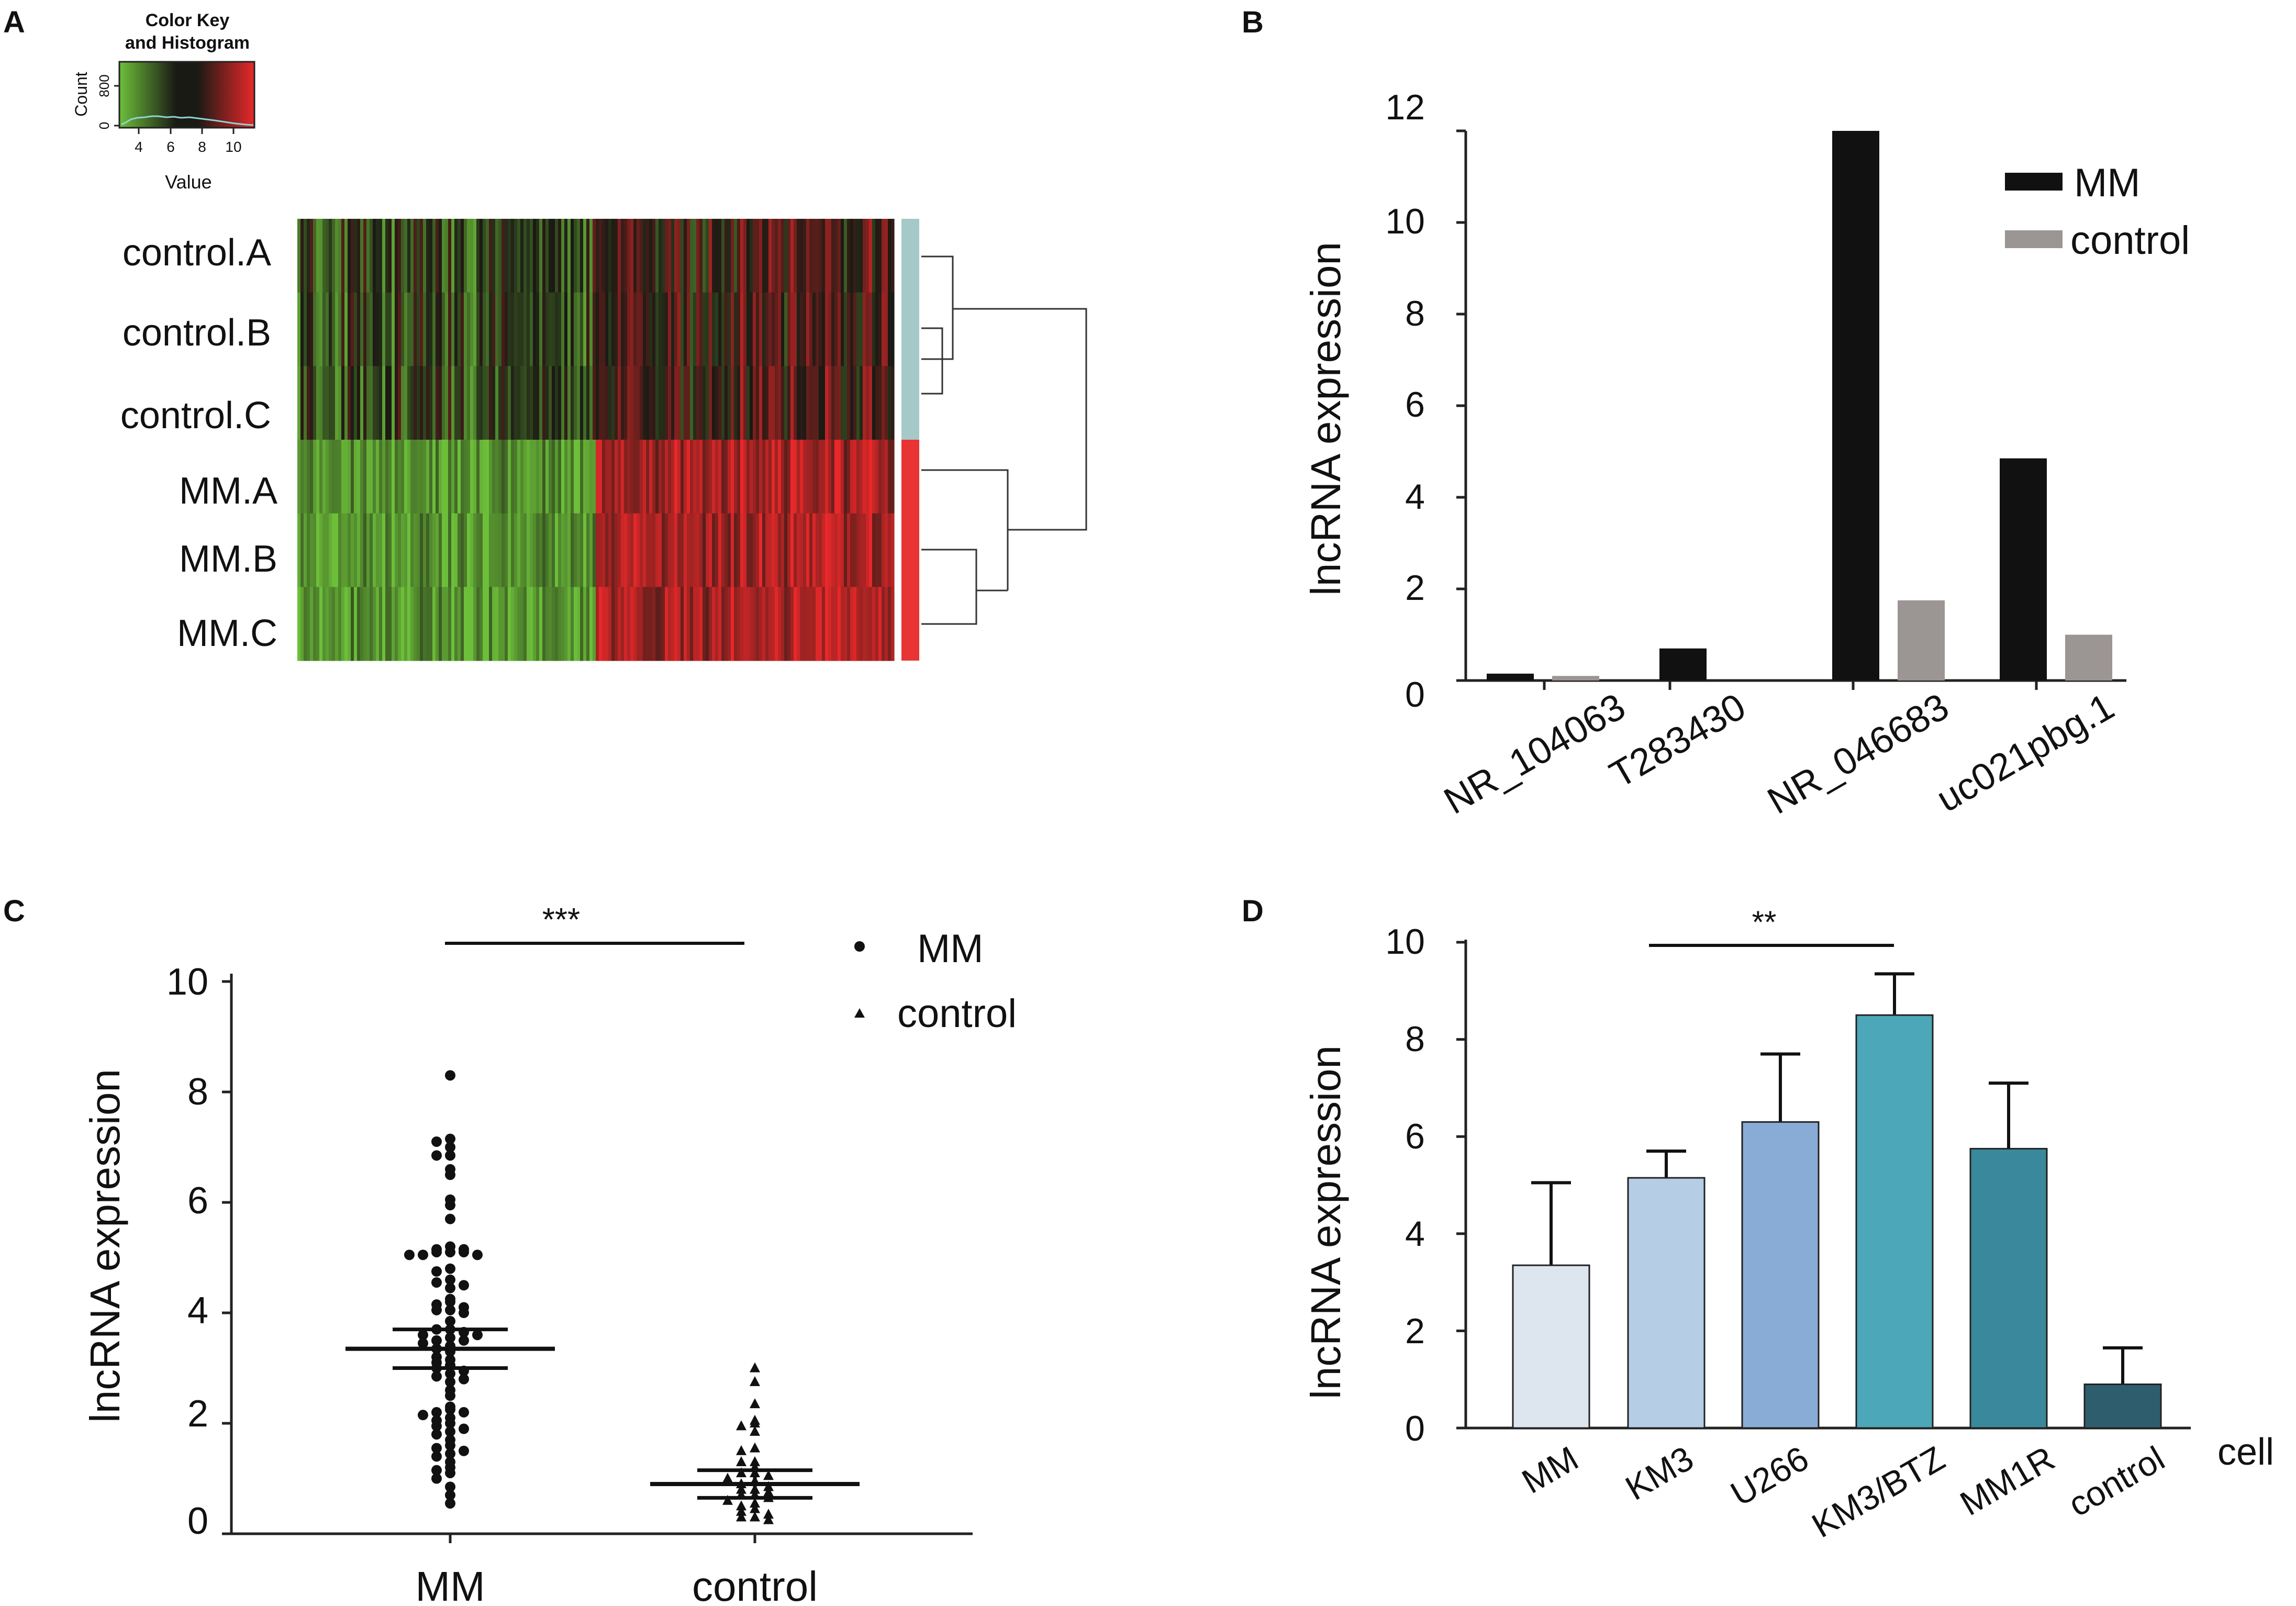 This screenshot has height=1606, width=2296. What do you see at coordinates (2246, 1452) in the screenshot?
I see `d-xlabel: cell` at bounding box center [2246, 1452].